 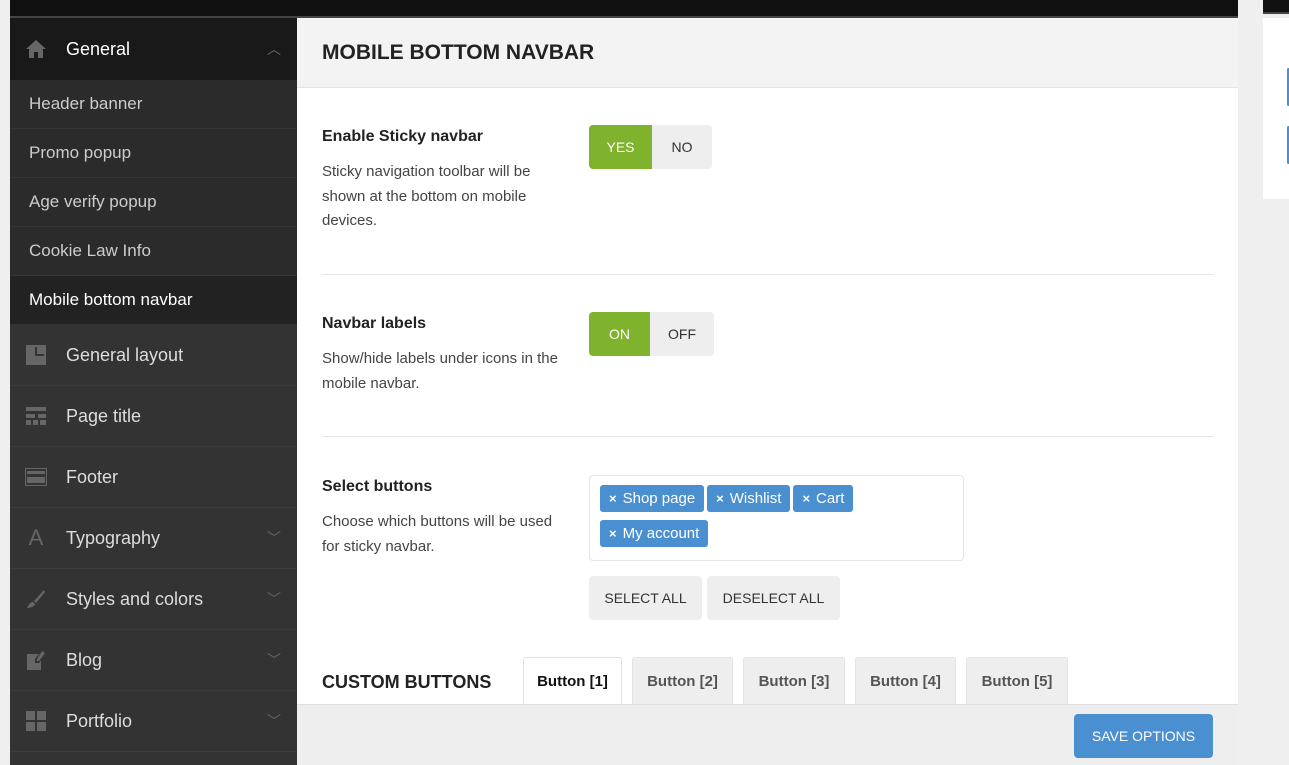 I want to click on off-button: OFF, so click(x=682, y=334).